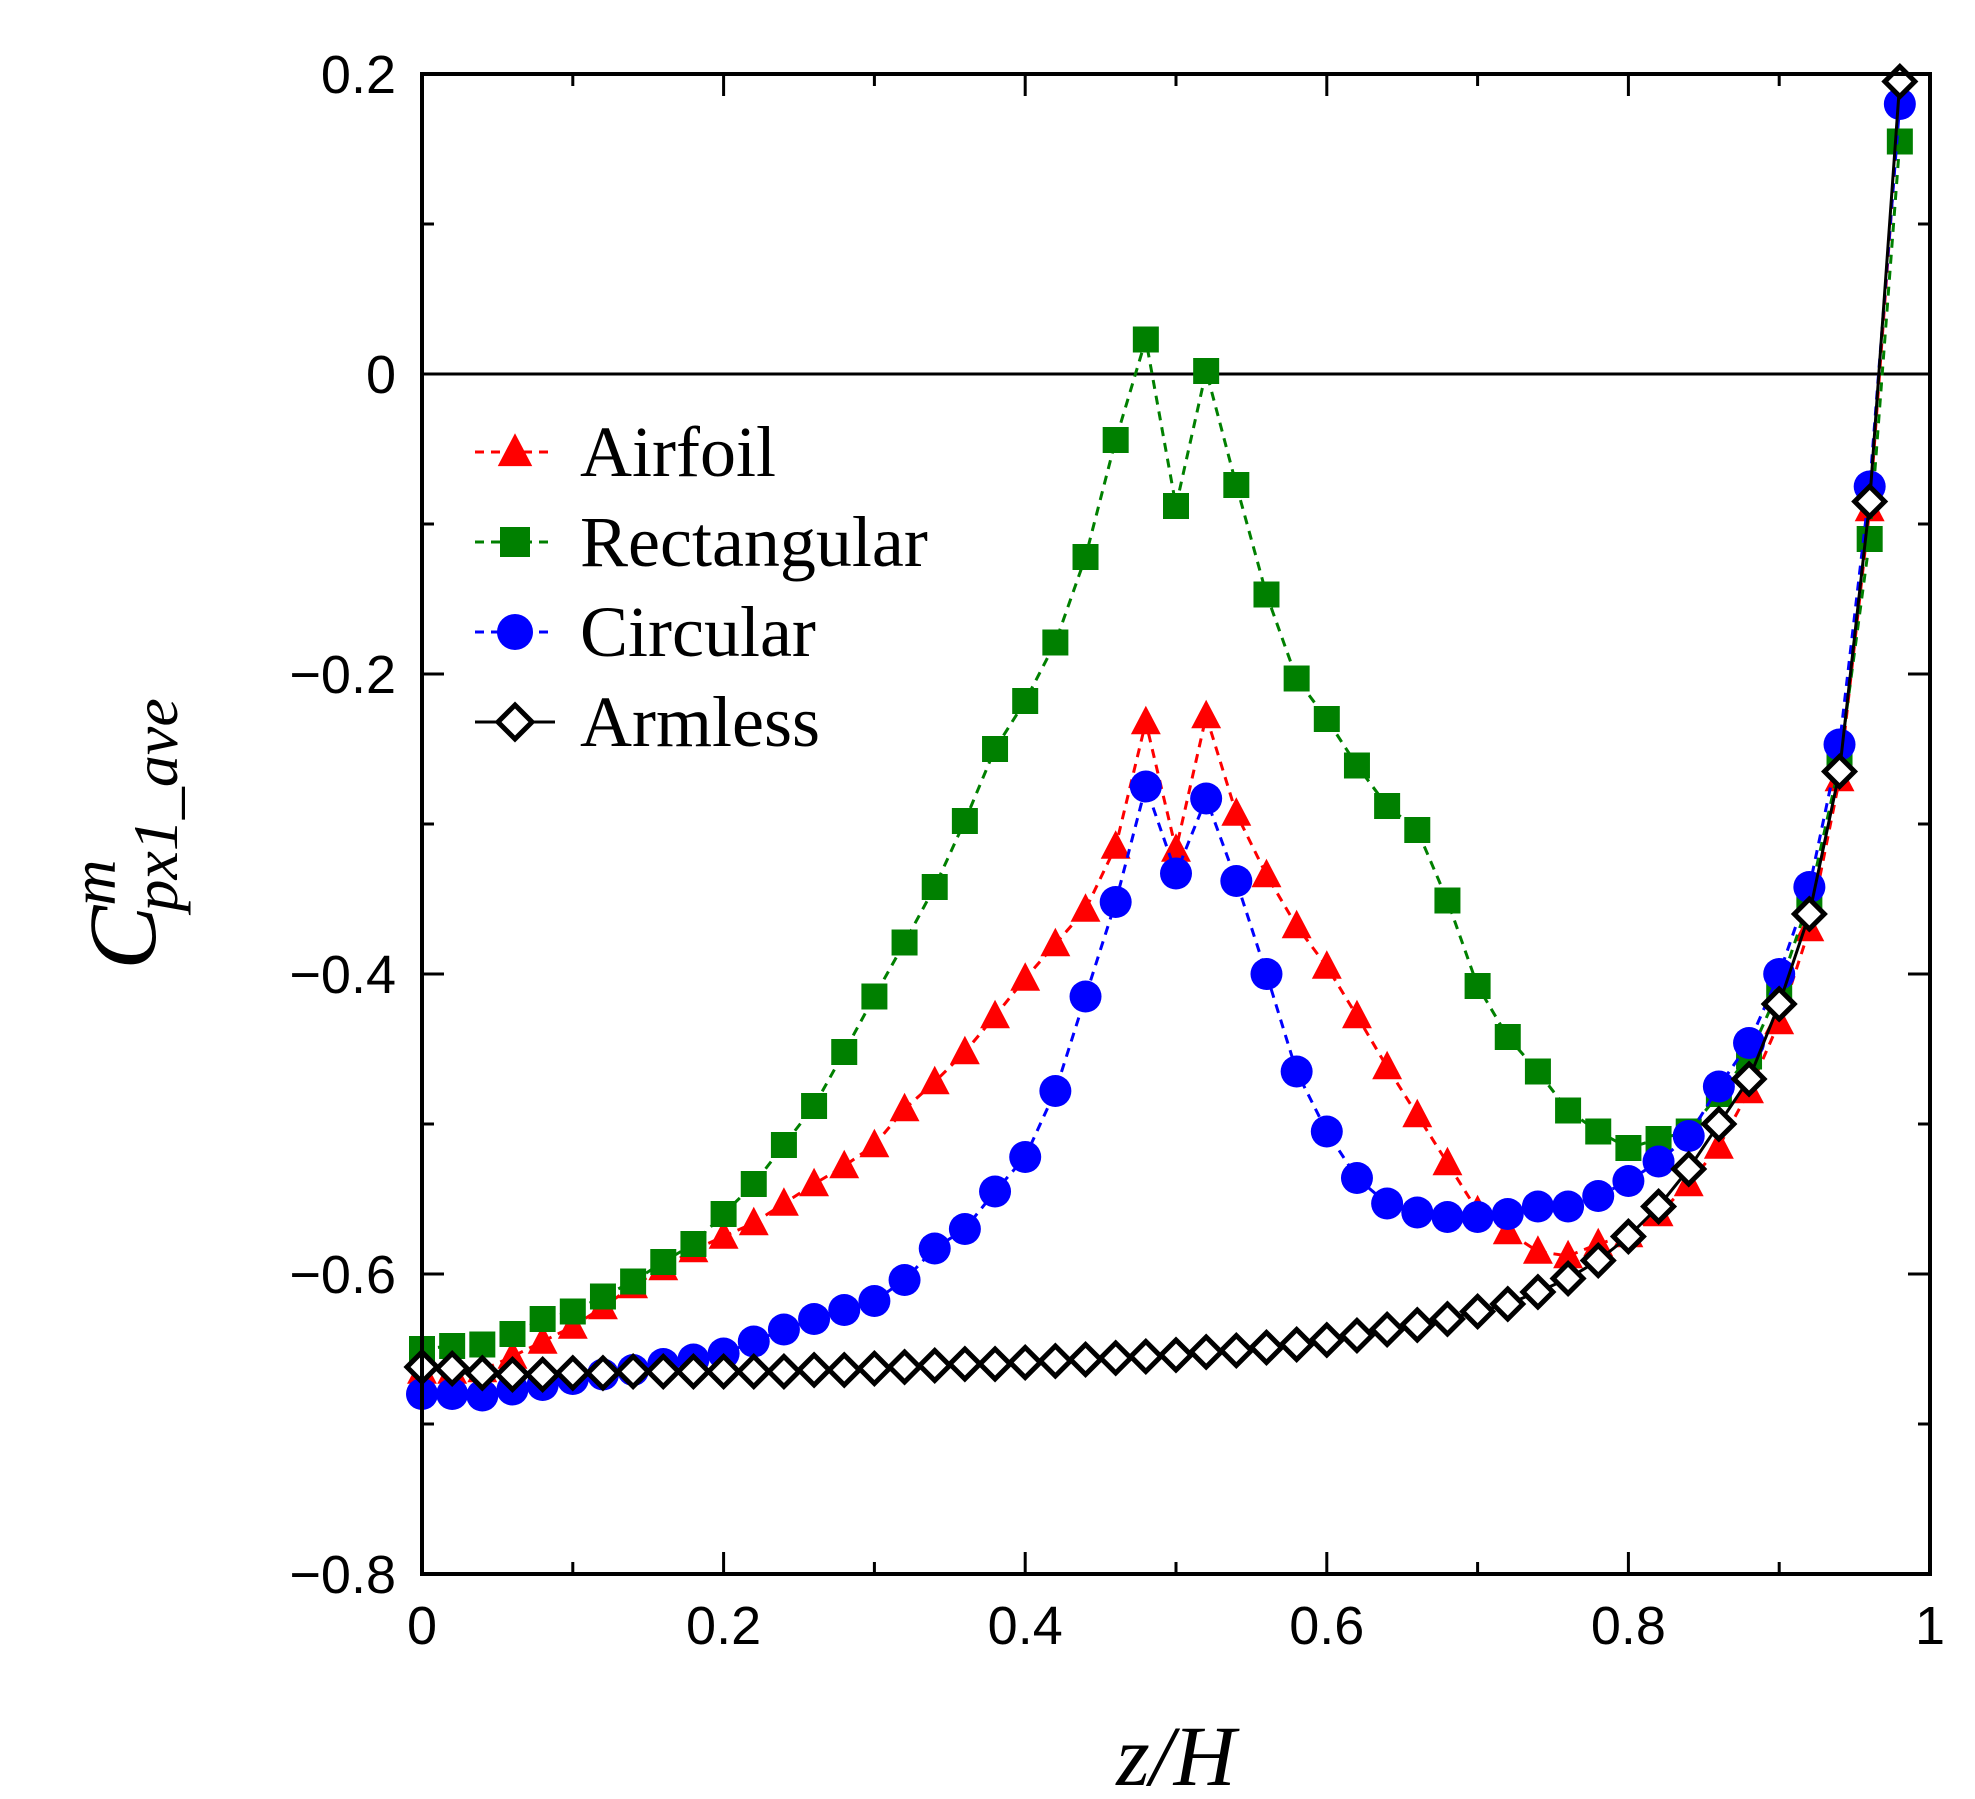  What do you see at coordinates (515, 722) in the screenshot?
I see `legend-marker-armless` at bounding box center [515, 722].